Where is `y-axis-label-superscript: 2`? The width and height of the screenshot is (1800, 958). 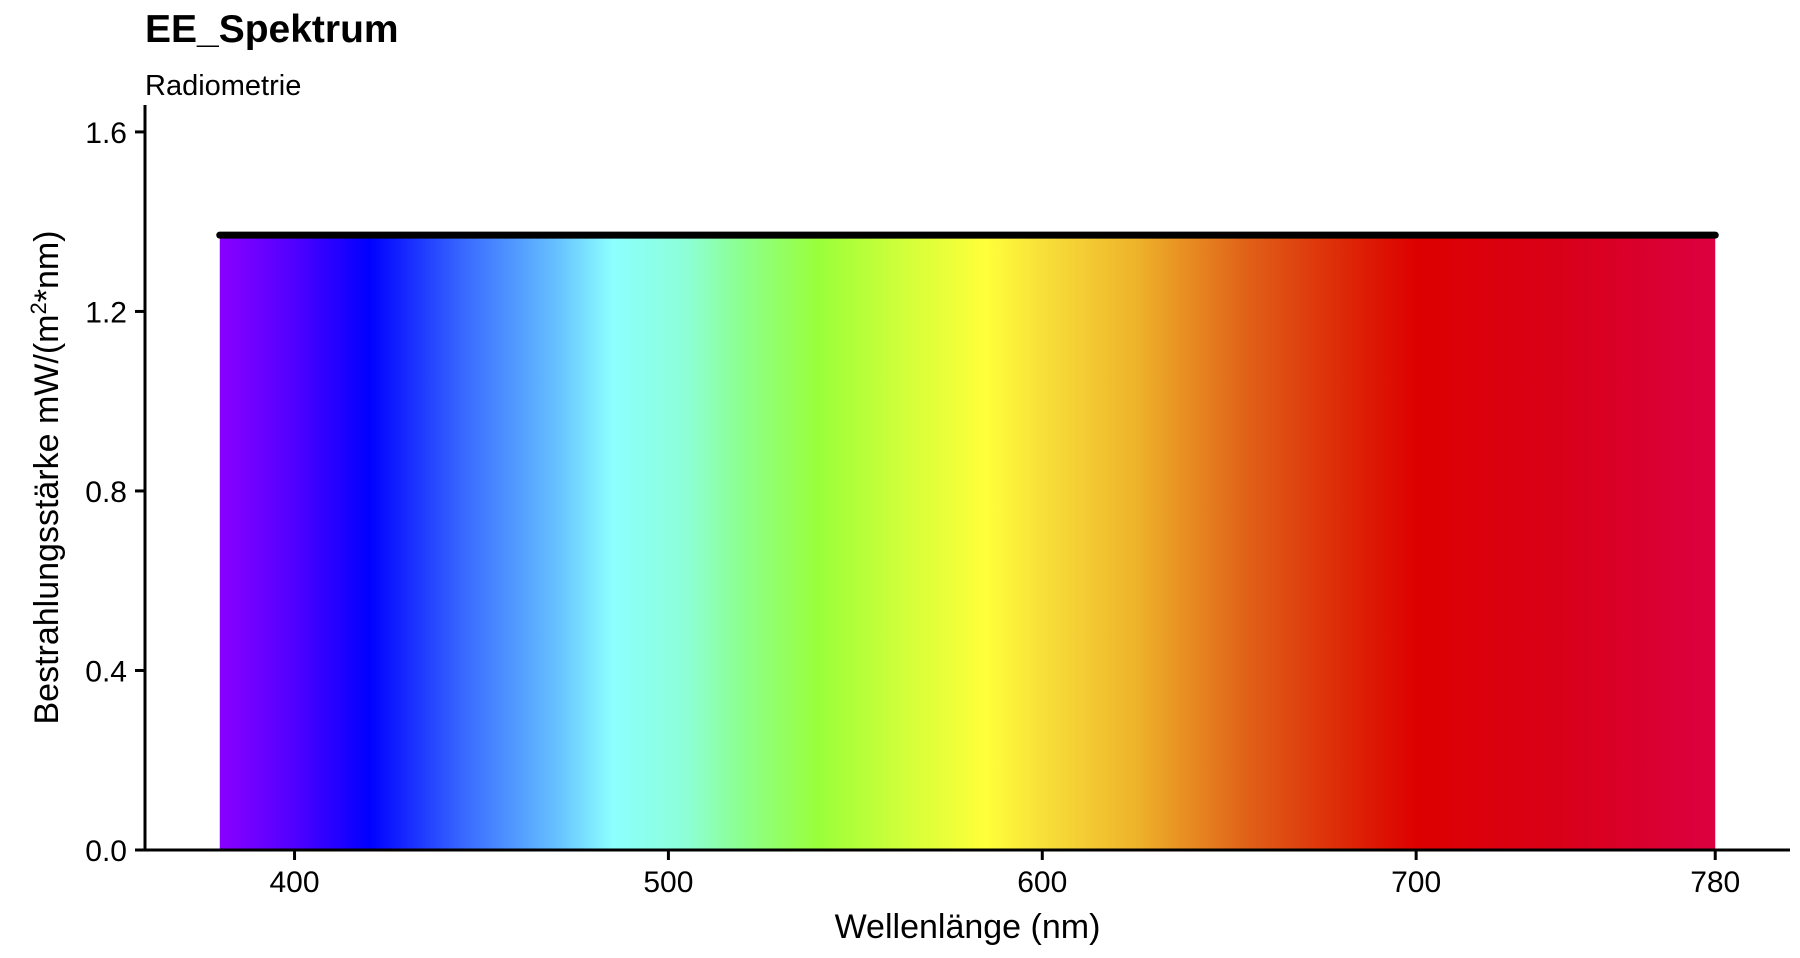 y-axis-label-superscript: 2 is located at coordinates (38, 308).